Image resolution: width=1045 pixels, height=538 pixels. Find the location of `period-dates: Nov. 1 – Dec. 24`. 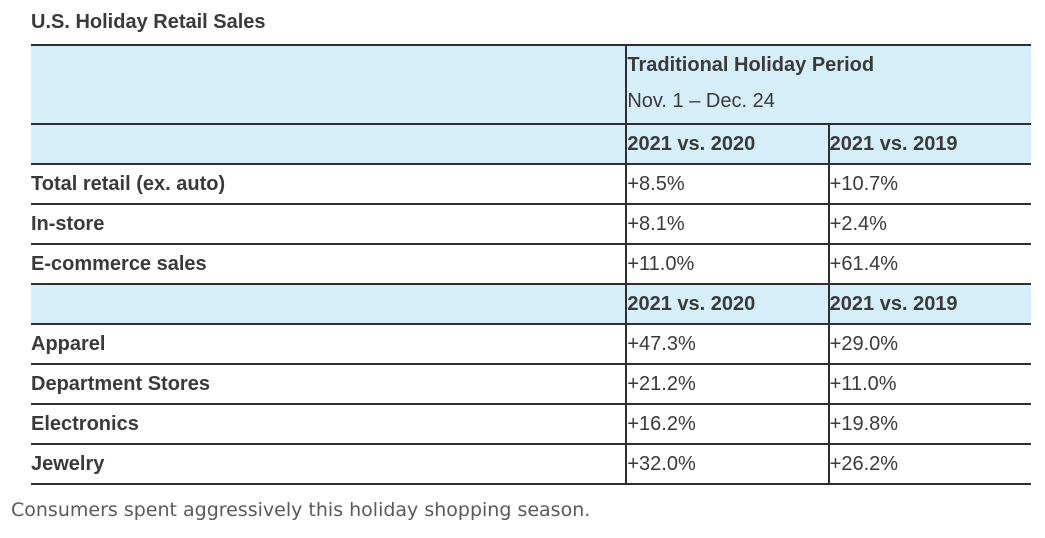

period-dates: Nov. 1 – Dec. 24 is located at coordinates (701, 101).